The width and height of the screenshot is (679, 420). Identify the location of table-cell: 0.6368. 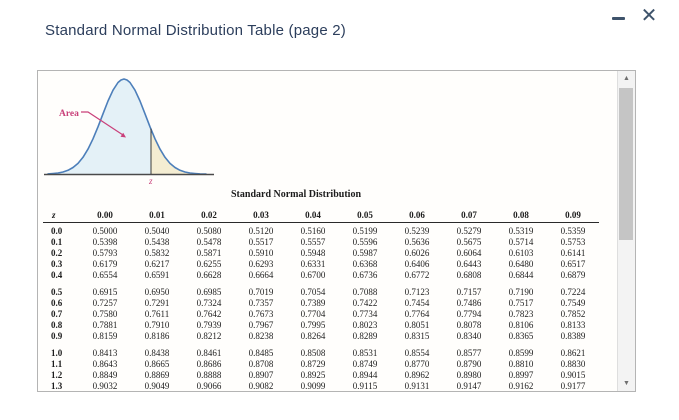
(365, 264).